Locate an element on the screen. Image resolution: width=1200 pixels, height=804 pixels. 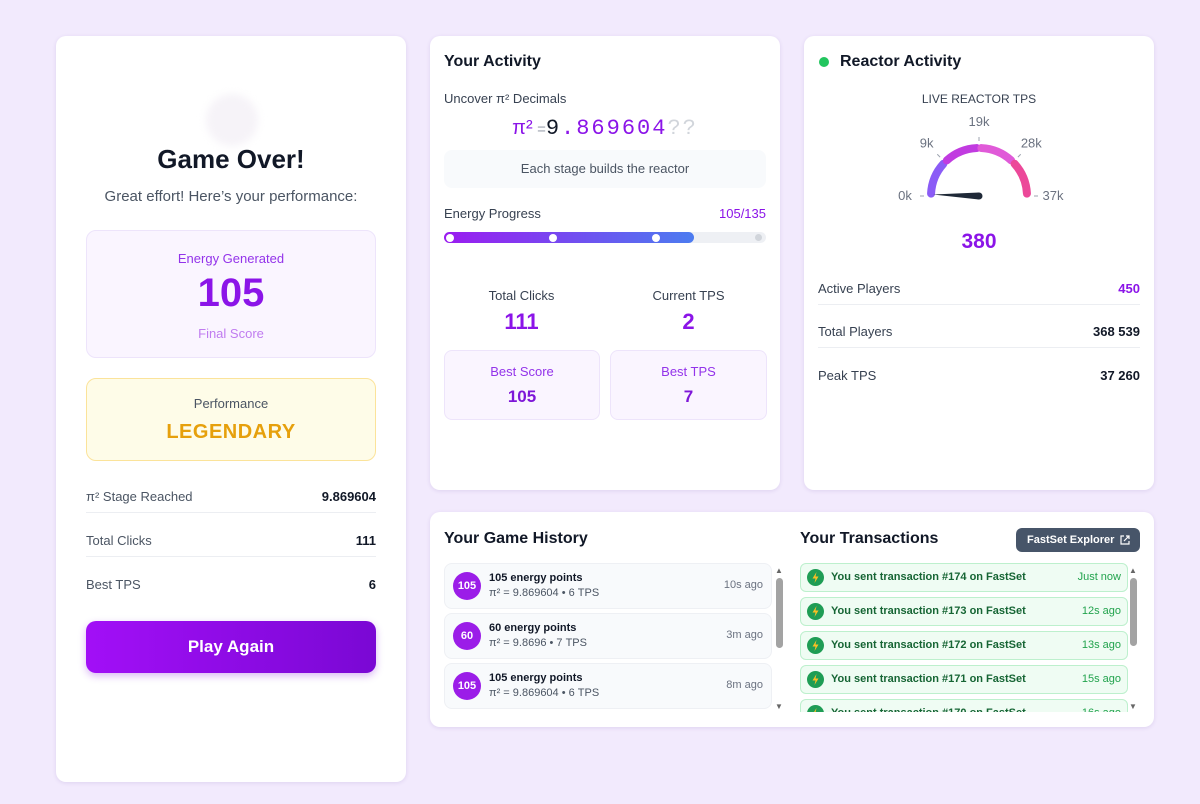
gauge-label: LIVE REACTOR TPS is located at coordinates (979, 99).